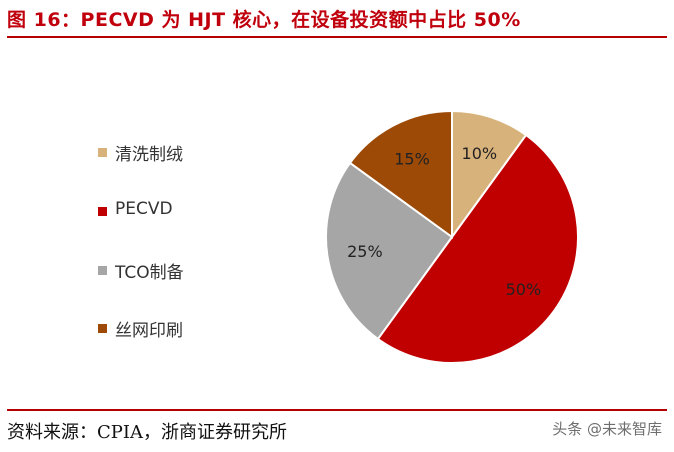  Describe the element at coordinates (365, 251) in the screenshot. I see `pie-label-tco: 25%` at that location.